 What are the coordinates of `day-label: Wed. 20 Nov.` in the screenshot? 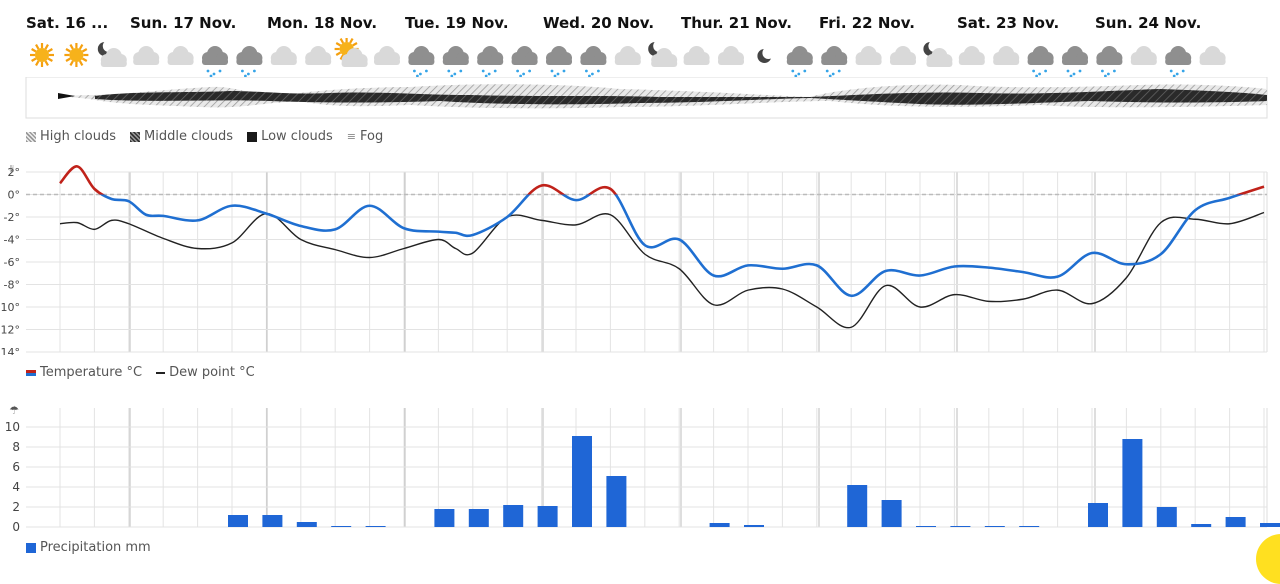 It's located at (599, 23).